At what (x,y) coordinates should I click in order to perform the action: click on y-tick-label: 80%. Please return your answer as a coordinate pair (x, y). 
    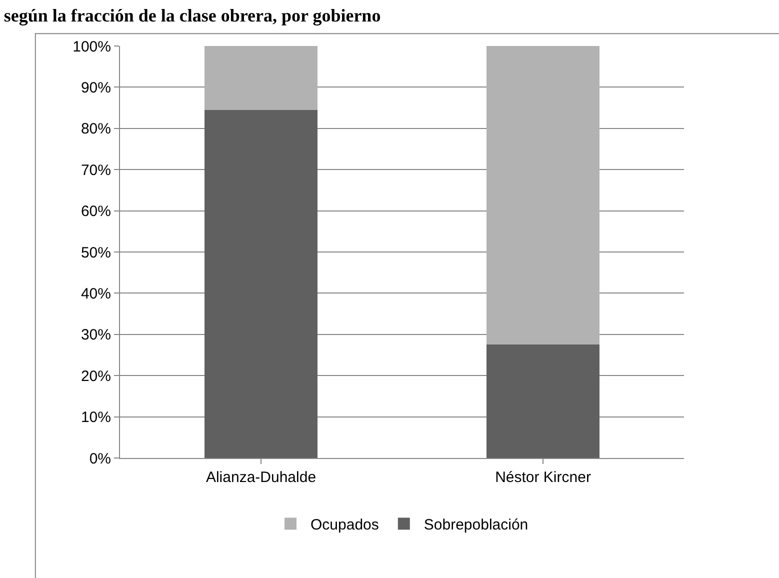
    Looking at the image, I should click on (95, 129).